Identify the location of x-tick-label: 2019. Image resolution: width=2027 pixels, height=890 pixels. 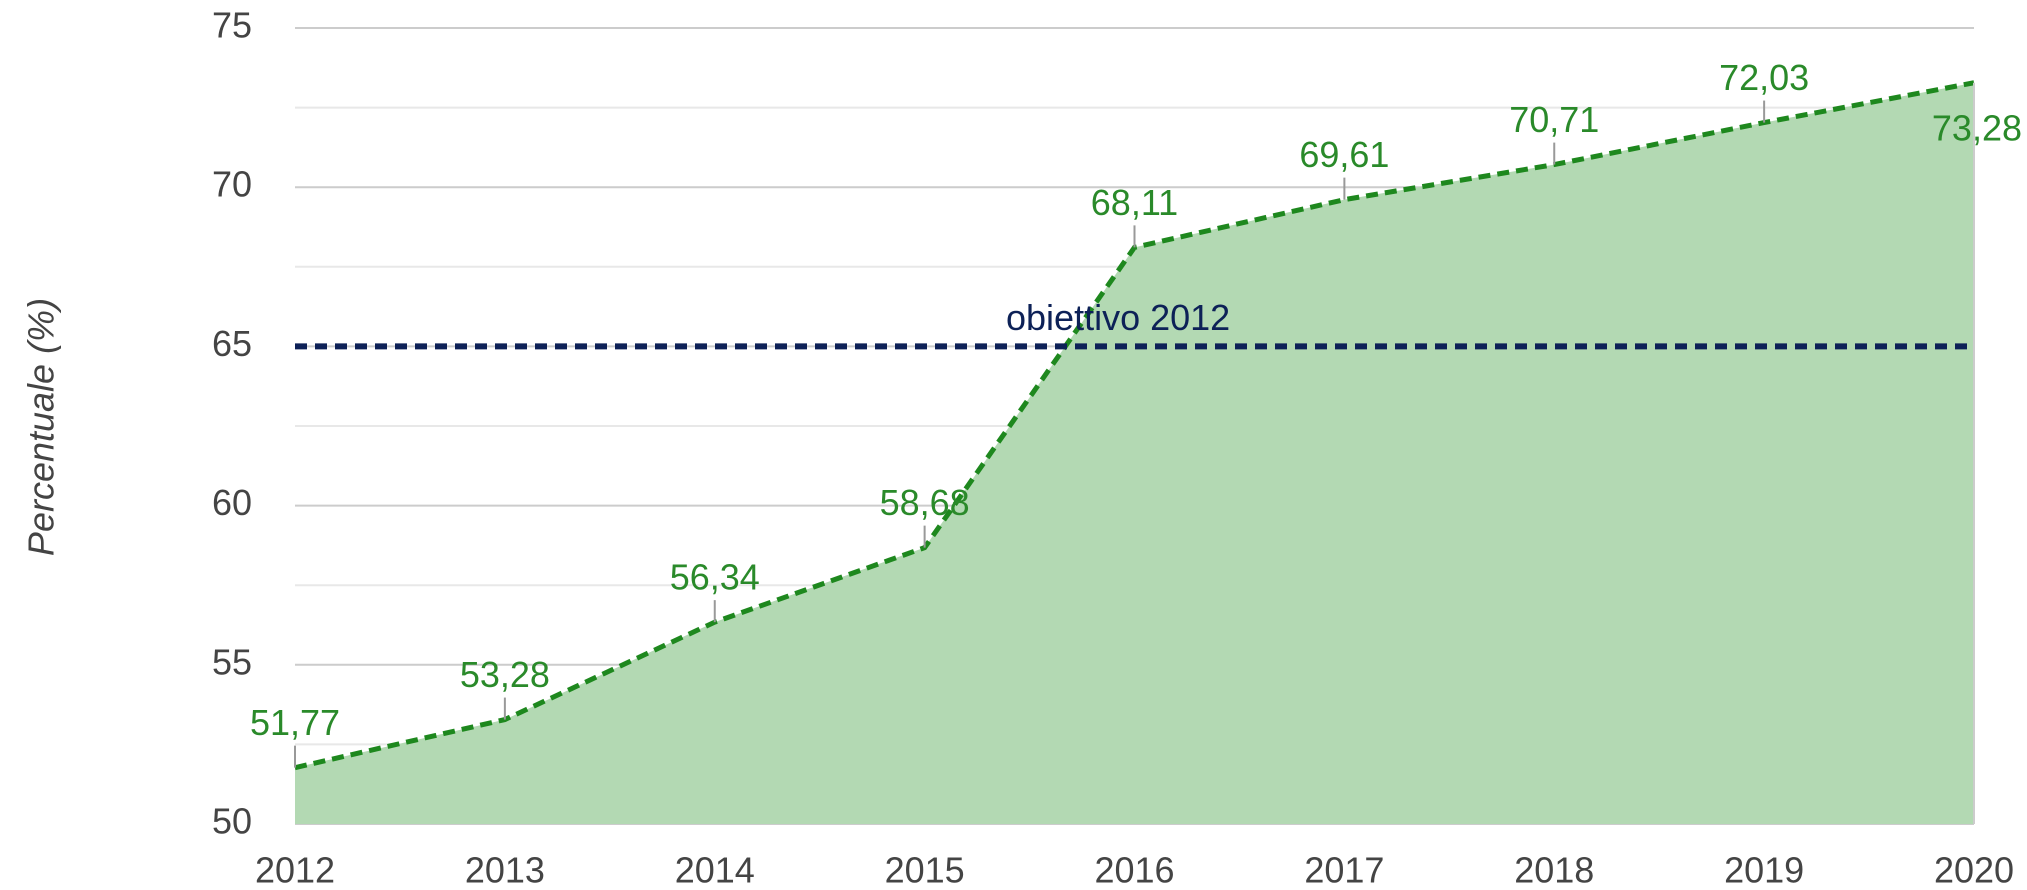
(1764, 870).